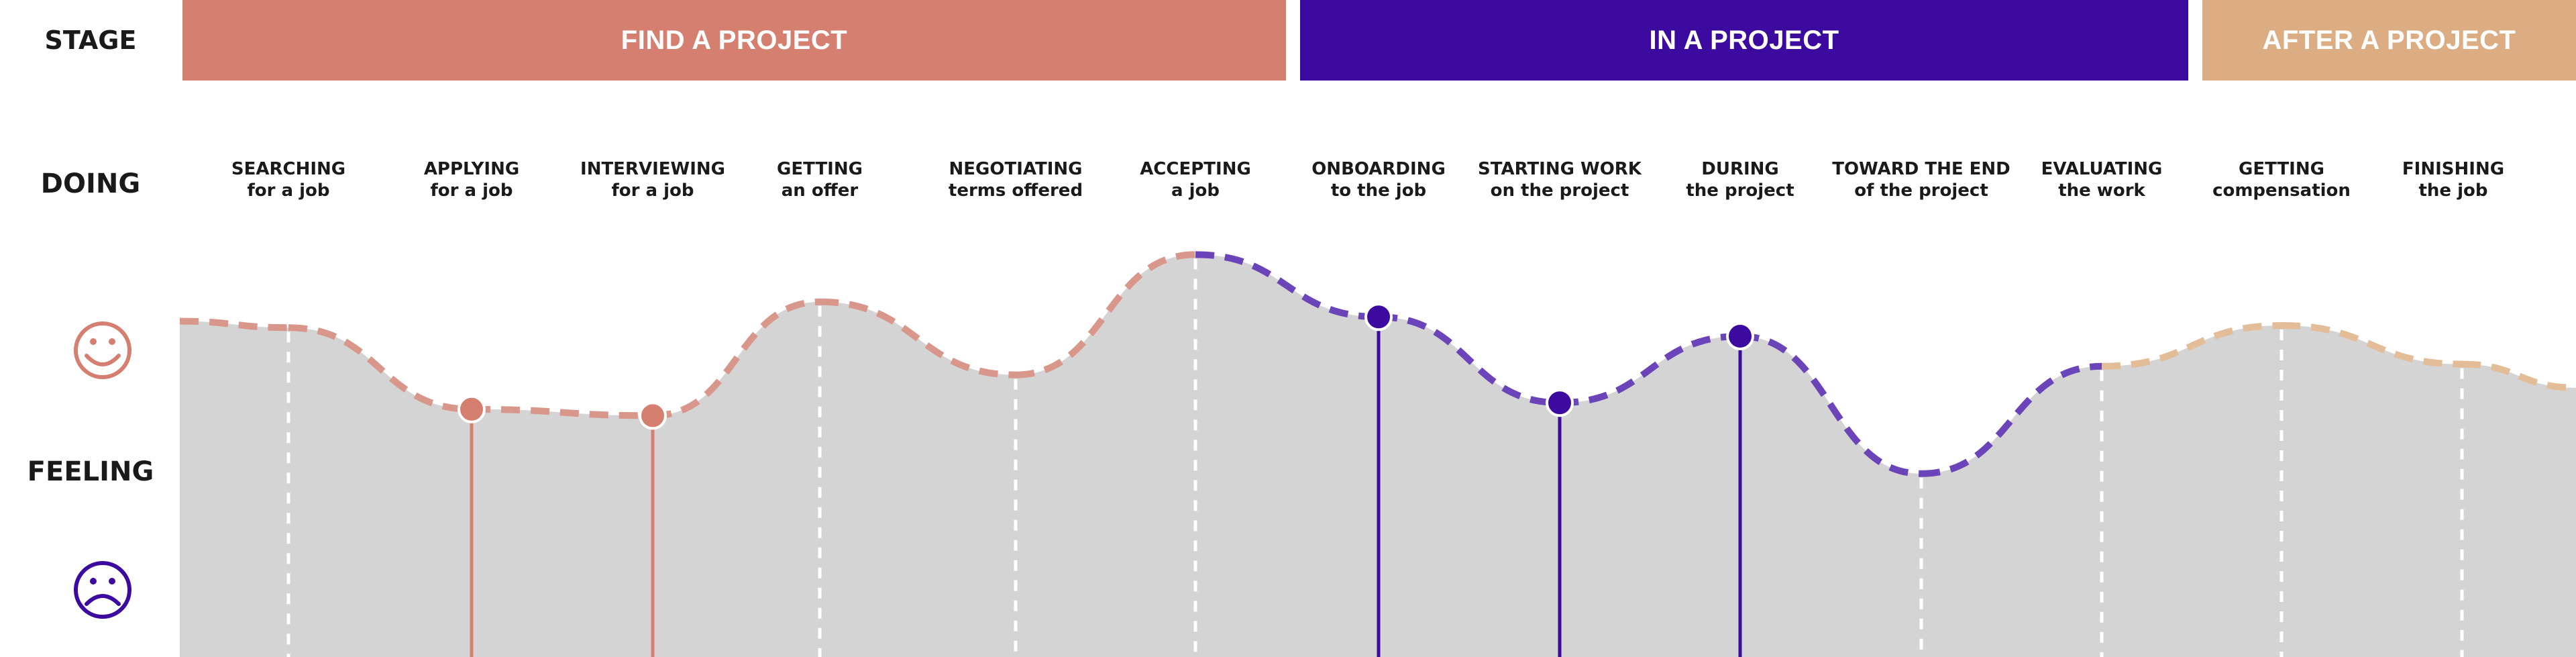 The image size is (2576, 657). What do you see at coordinates (1016, 169) in the screenshot?
I see `step-title: NEGOTIATING` at bounding box center [1016, 169].